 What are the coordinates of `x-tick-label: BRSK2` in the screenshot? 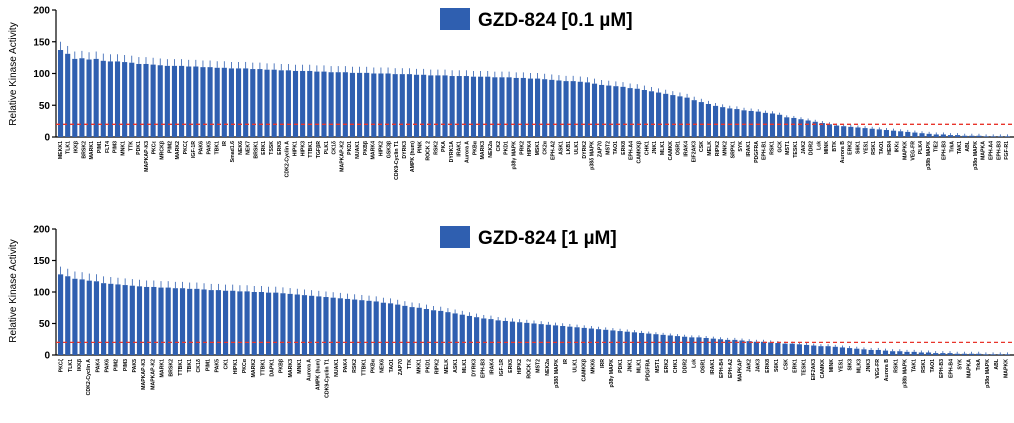 It's located at (84, 150).